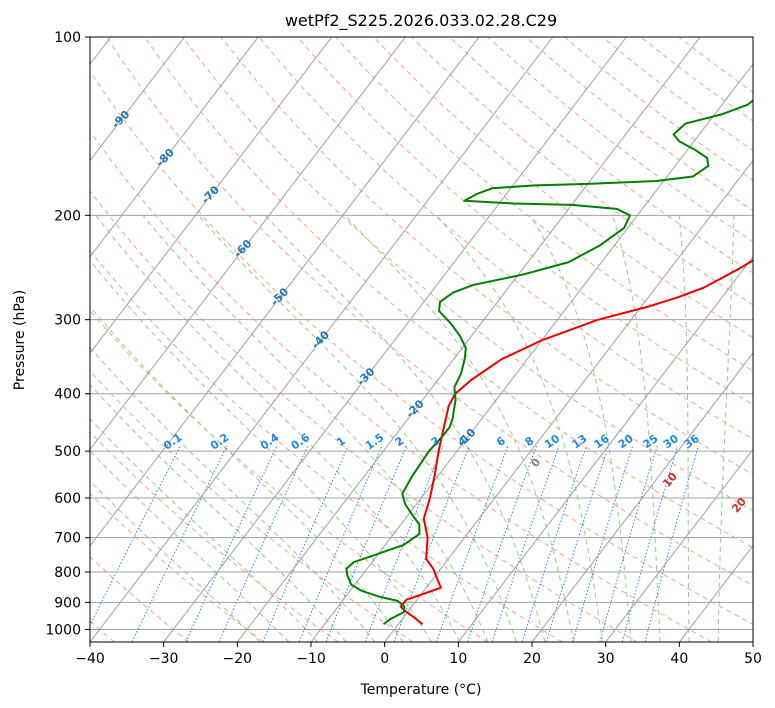  What do you see at coordinates (164, 659) in the screenshot?
I see `x-tick-label: −30` at bounding box center [164, 659].